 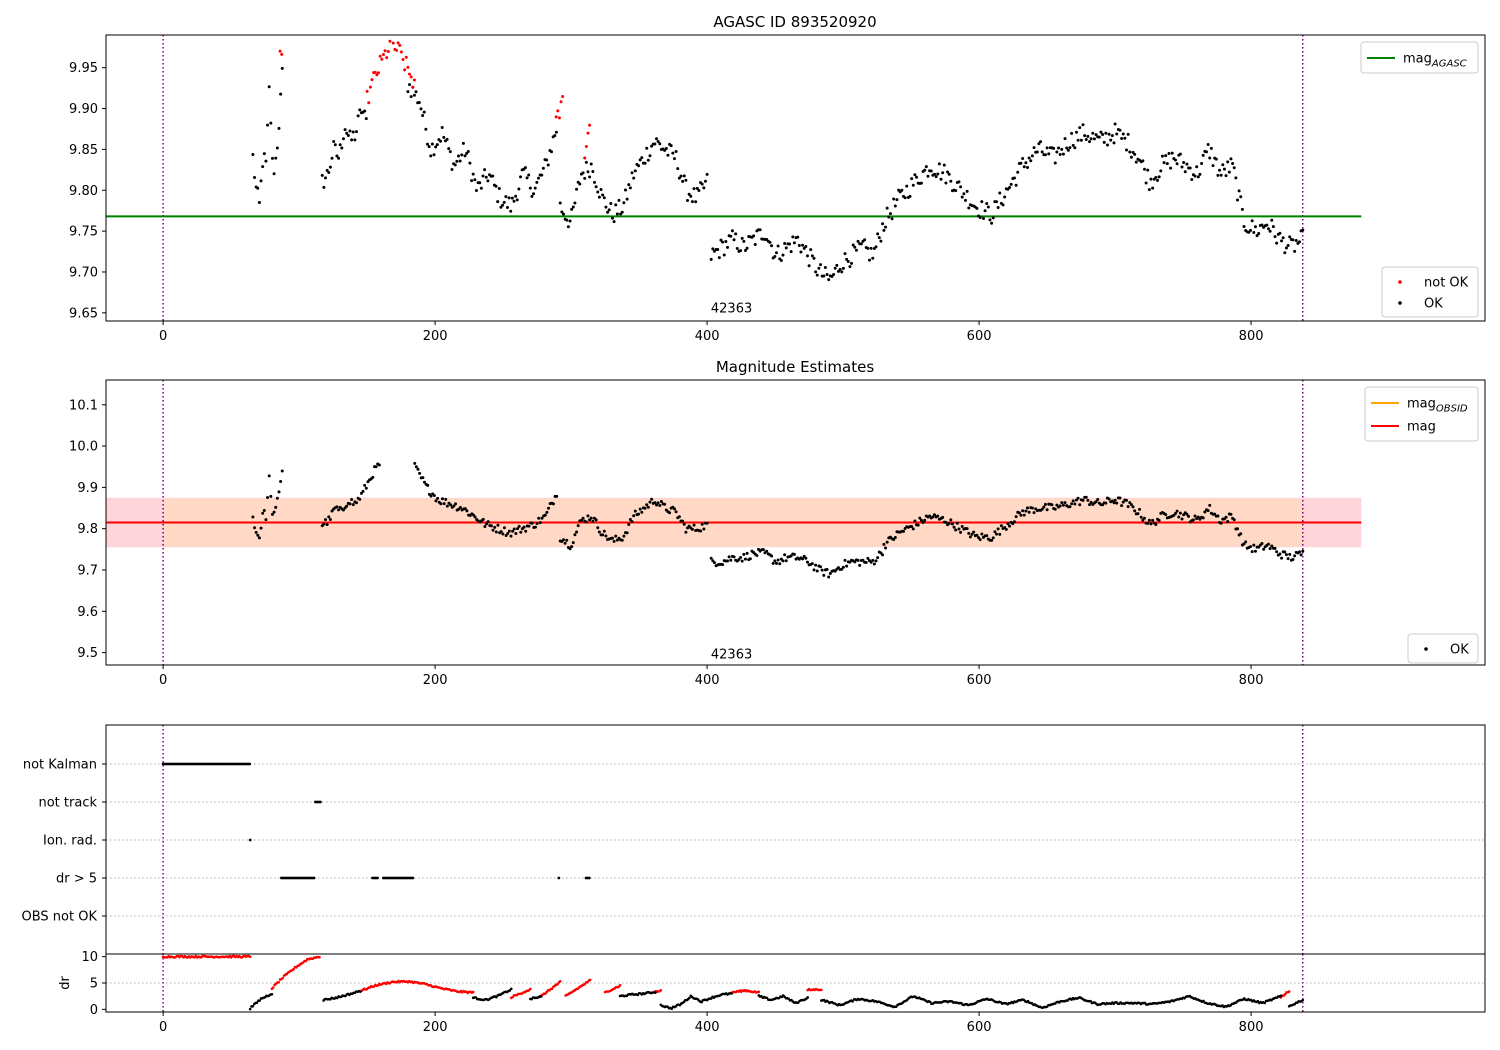 What do you see at coordinates (83, 68) in the screenshot?
I see `agasc-ytick-label: 9.95` at bounding box center [83, 68].